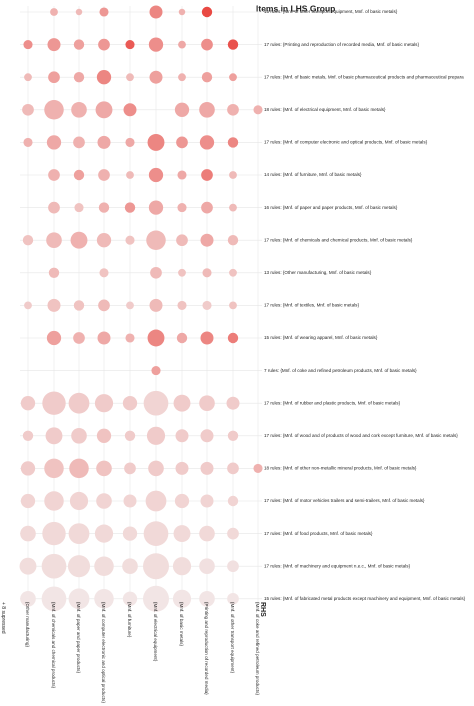 The height and width of the screenshot is (706, 474). Describe the element at coordinates (181, 624) in the screenshot. I see `column-label: {Mnf. of basic metals}` at that location.